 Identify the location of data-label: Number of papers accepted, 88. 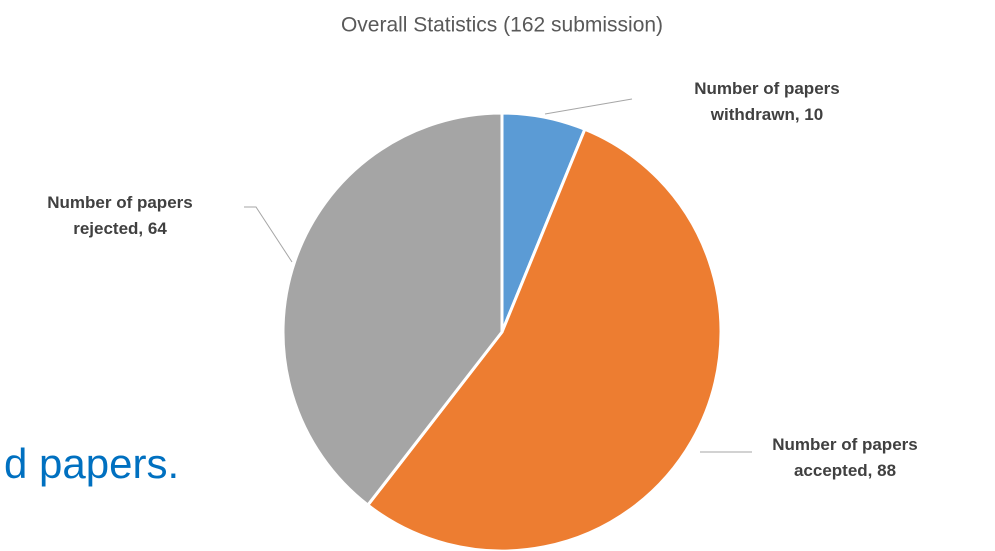
(845, 457).